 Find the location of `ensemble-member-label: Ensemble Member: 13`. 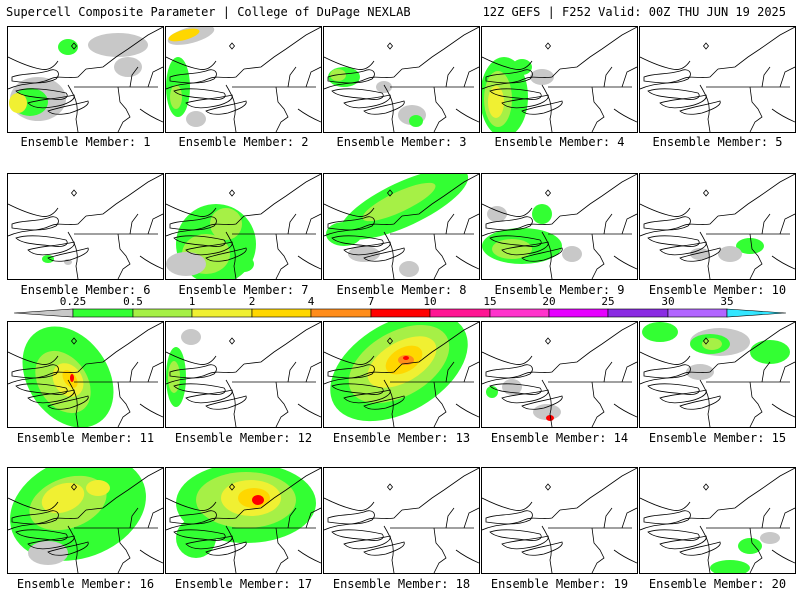

ensemble-member-label: Ensemble Member: 13 is located at coordinates (401, 438).